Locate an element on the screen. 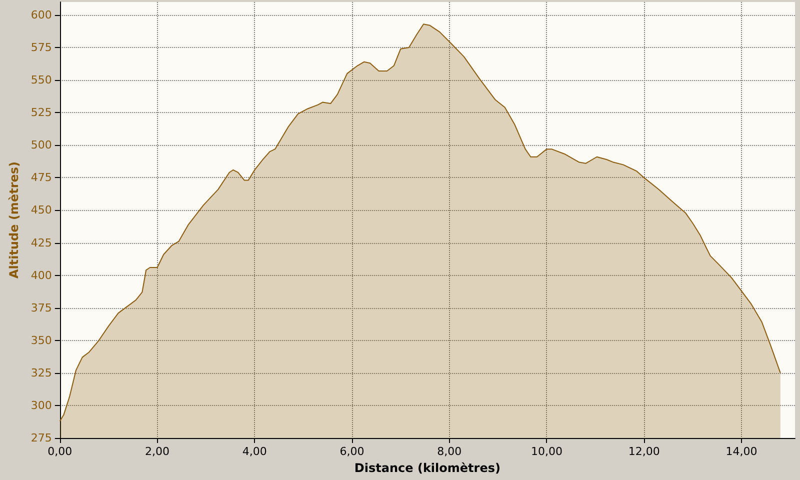  x-tick-label: 10,00 is located at coordinates (546, 451).